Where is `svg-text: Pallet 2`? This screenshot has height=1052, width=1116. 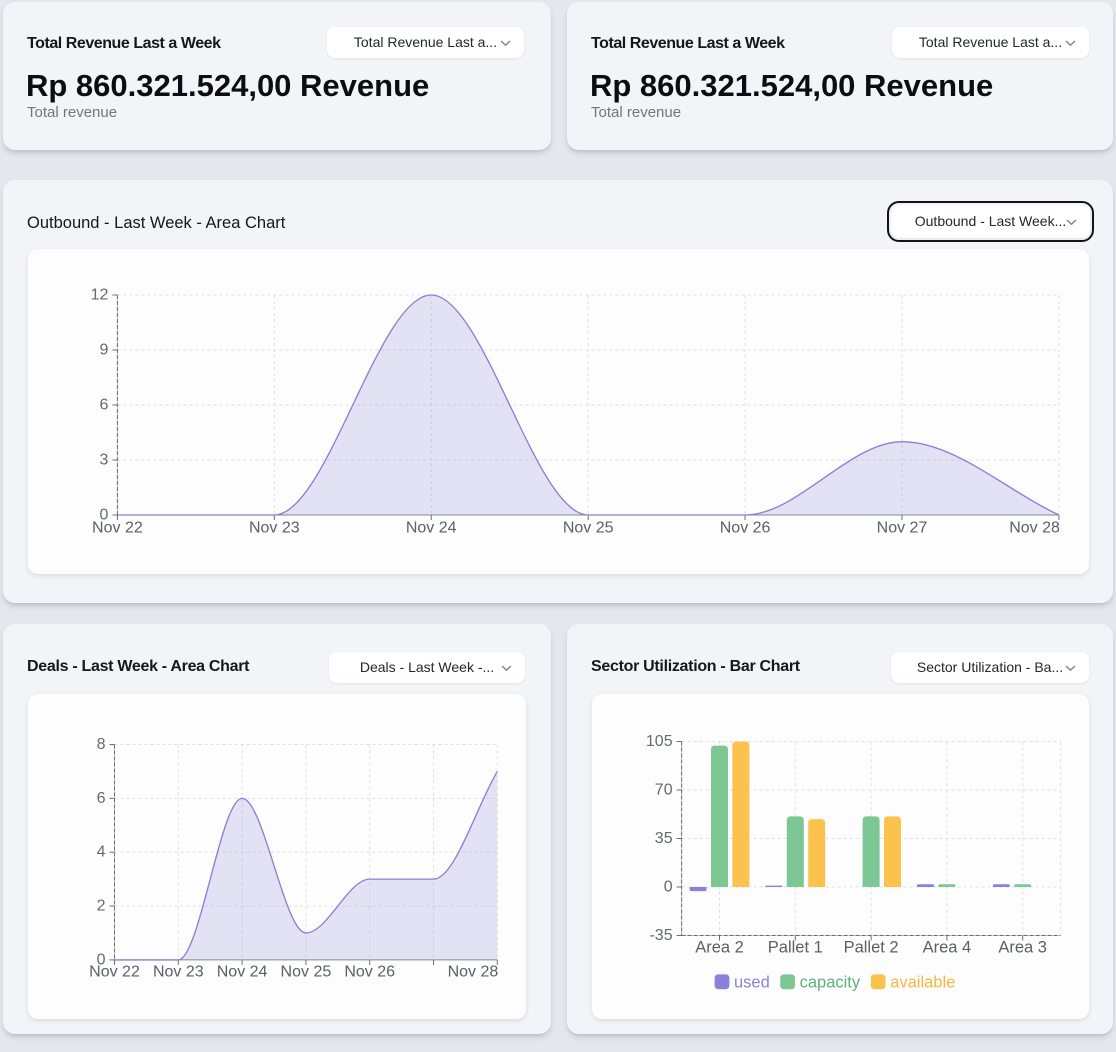
svg-text: Pallet 2 is located at coordinates (871, 947).